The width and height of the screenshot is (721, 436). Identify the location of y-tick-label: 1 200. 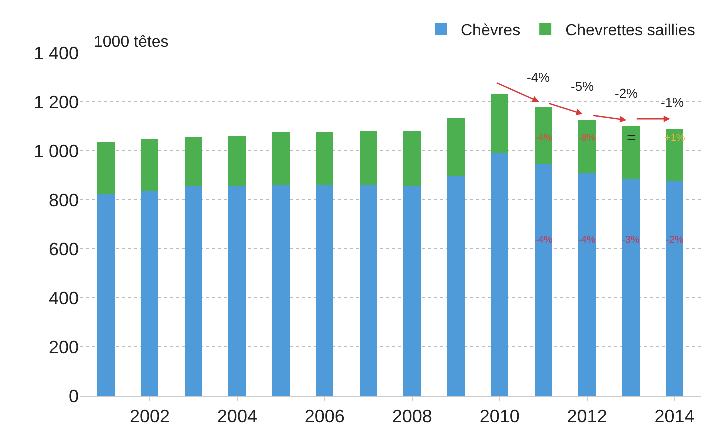
(56, 102).